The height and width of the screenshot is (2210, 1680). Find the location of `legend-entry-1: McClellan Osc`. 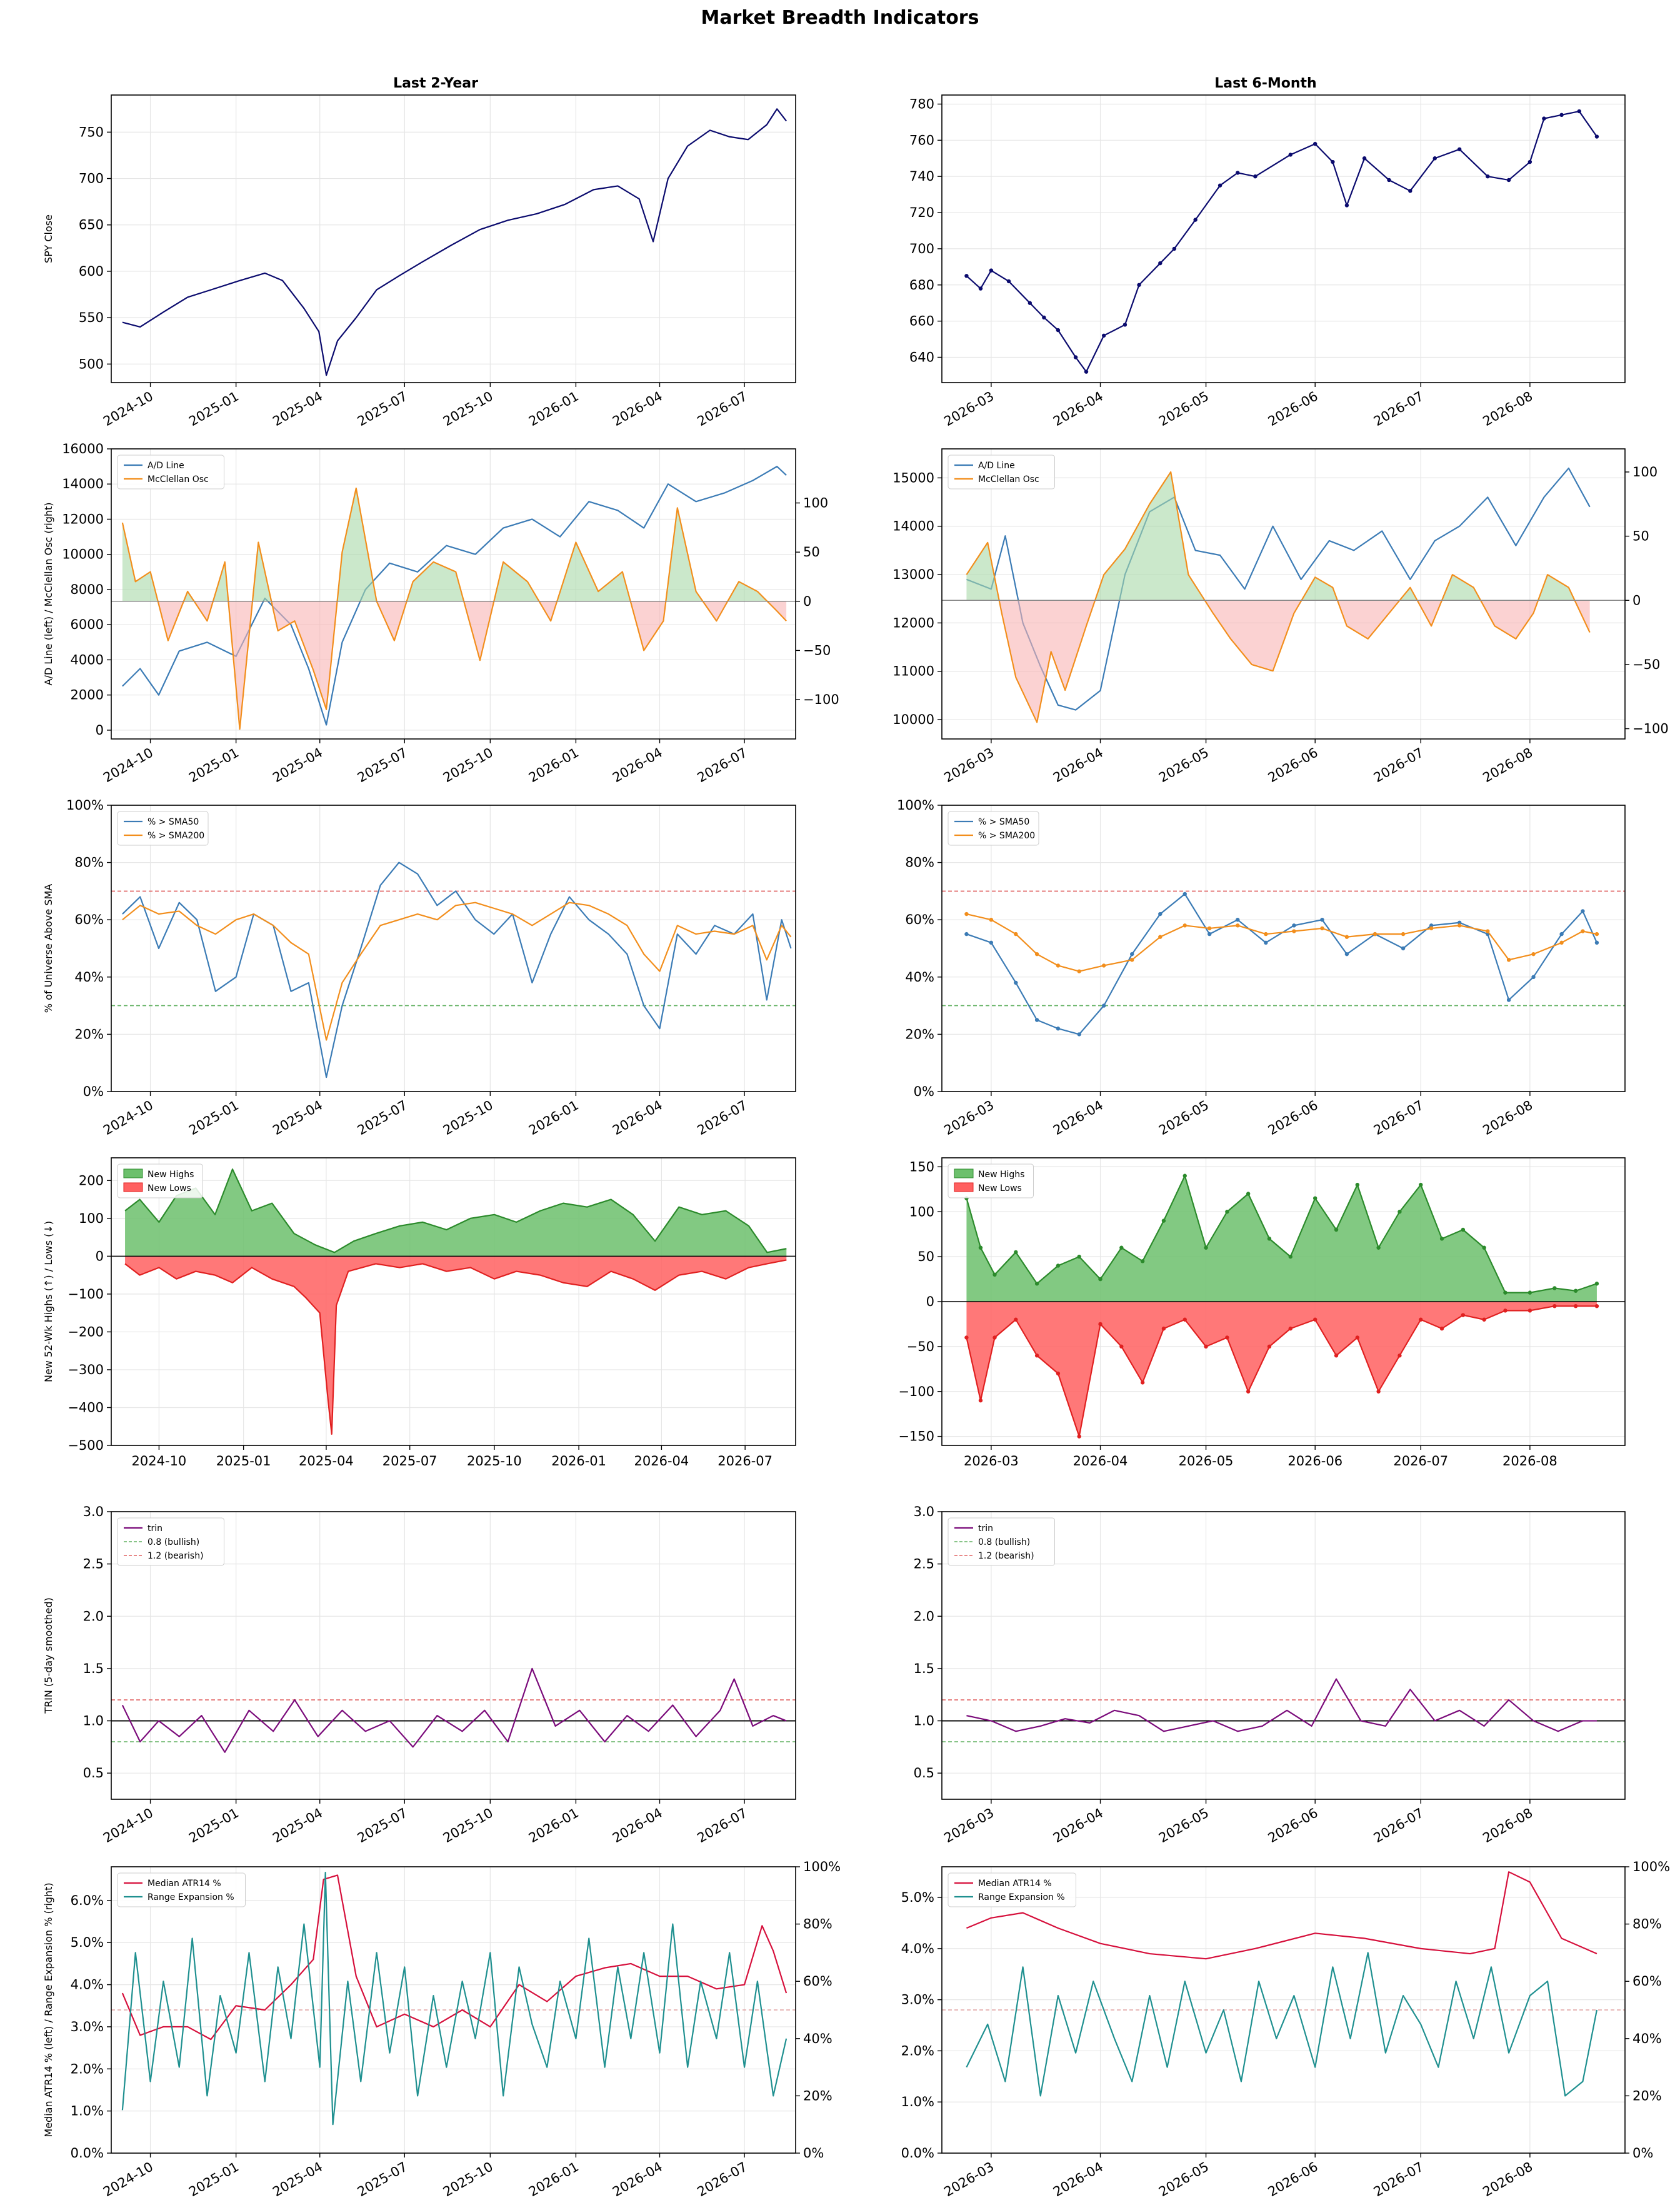

legend-entry-1: McClellan Osc is located at coordinates (178, 480).